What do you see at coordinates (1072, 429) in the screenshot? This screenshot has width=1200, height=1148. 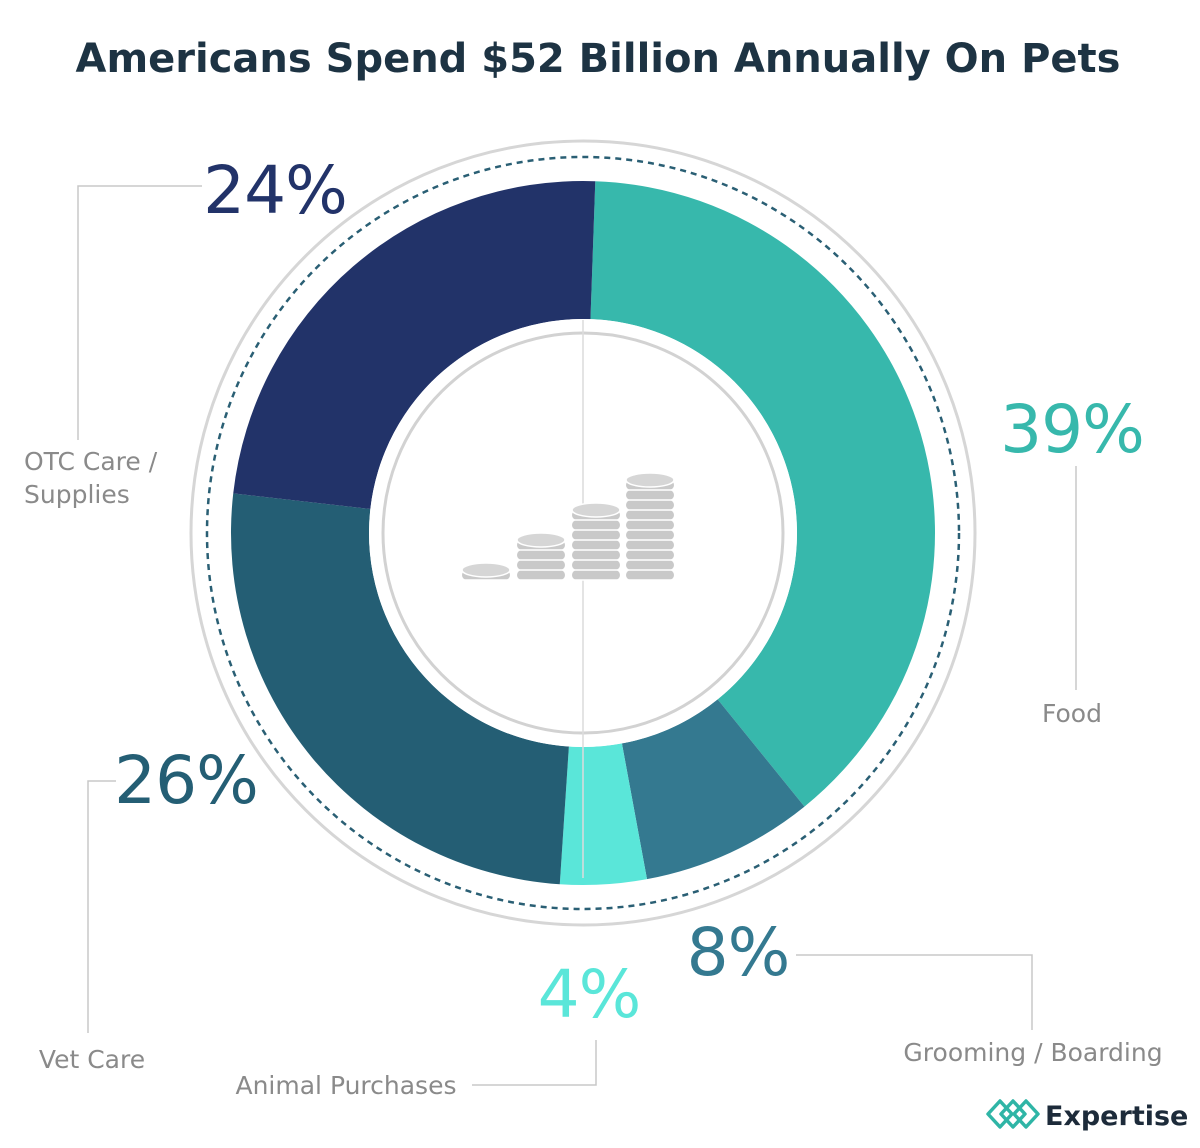 I see `data-label-food: 39%` at bounding box center [1072, 429].